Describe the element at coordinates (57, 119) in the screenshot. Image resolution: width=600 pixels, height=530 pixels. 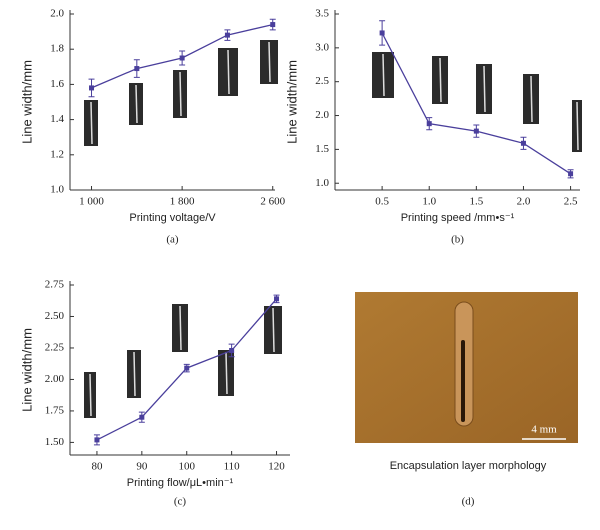
I see `y-tick-label: 1.4` at that location.